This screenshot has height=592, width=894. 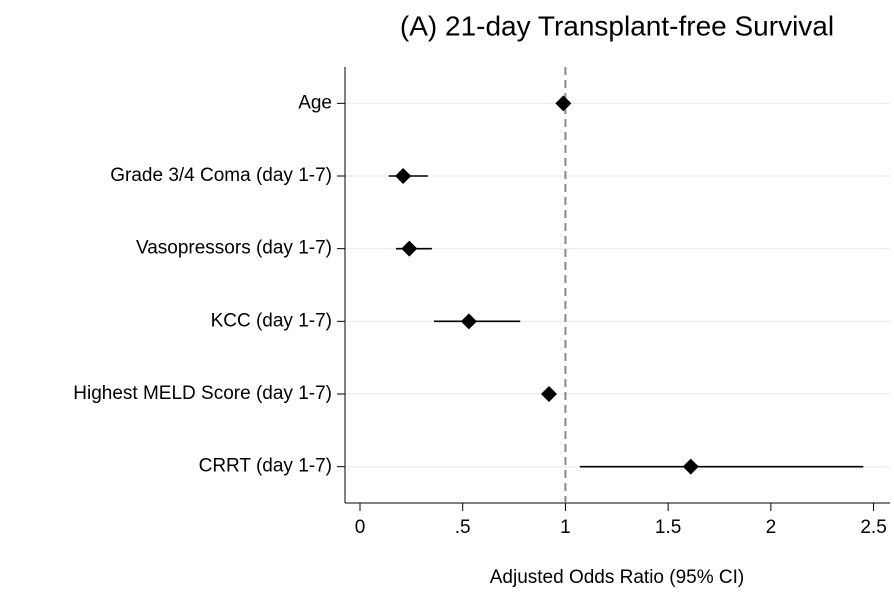 What do you see at coordinates (221, 175) in the screenshot?
I see `y-tick-label: Grade 3/4 Coma (day 1-7)` at bounding box center [221, 175].